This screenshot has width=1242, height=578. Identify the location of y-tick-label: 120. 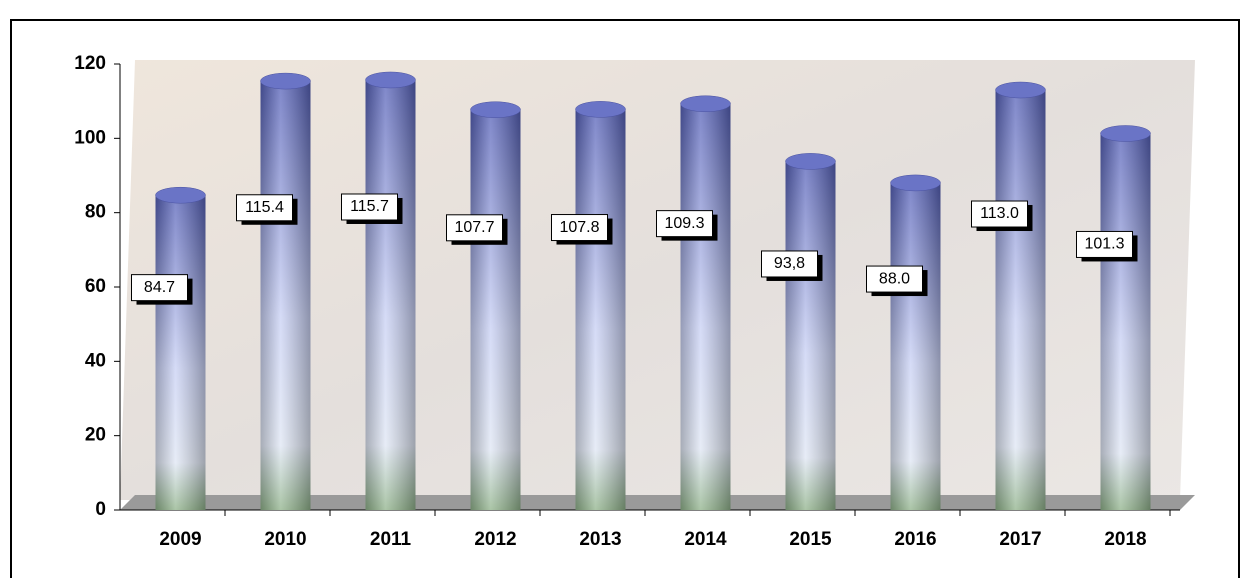
(90, 63).